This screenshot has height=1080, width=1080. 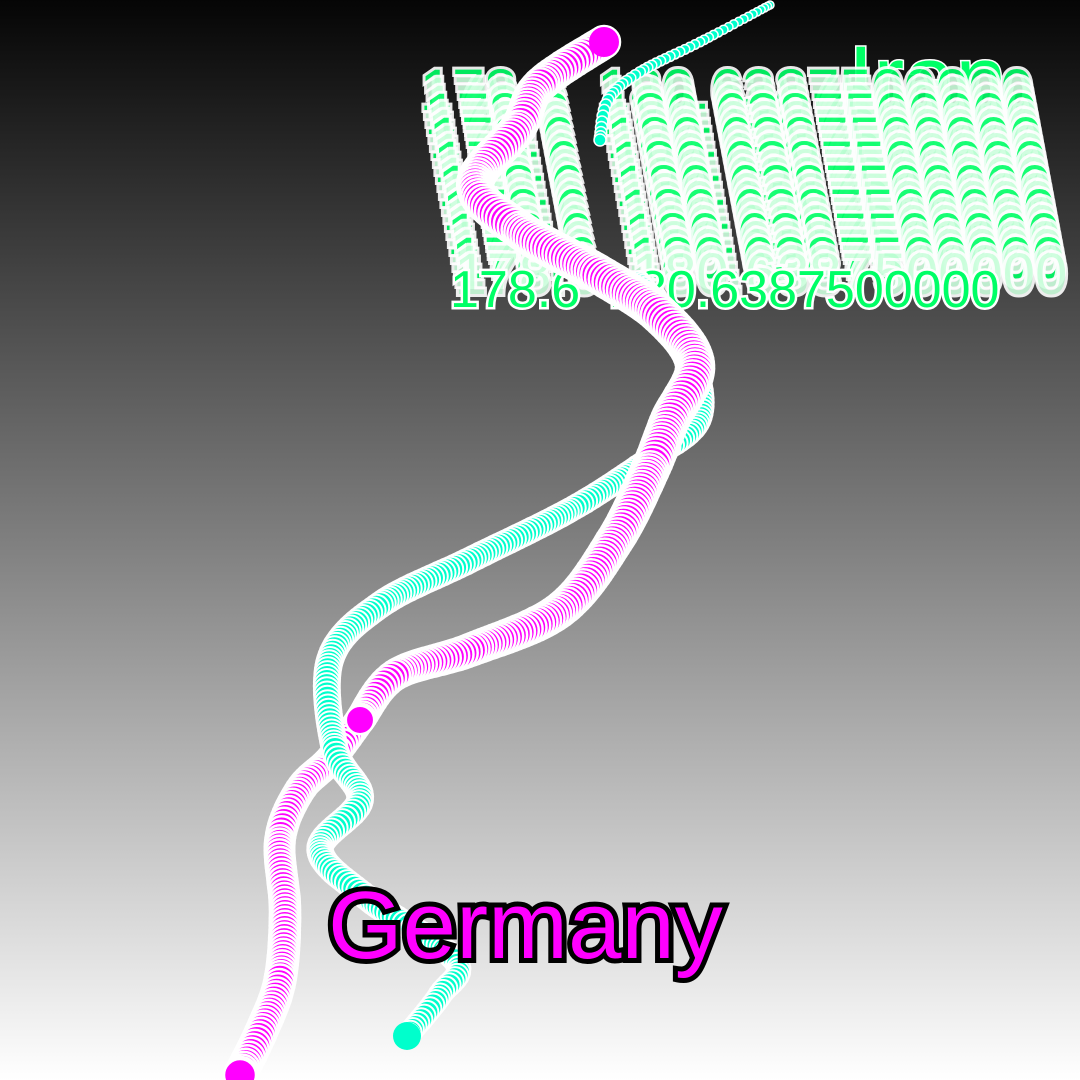 I want to click on cyan-trail-head, so click(x=407, y=1036).